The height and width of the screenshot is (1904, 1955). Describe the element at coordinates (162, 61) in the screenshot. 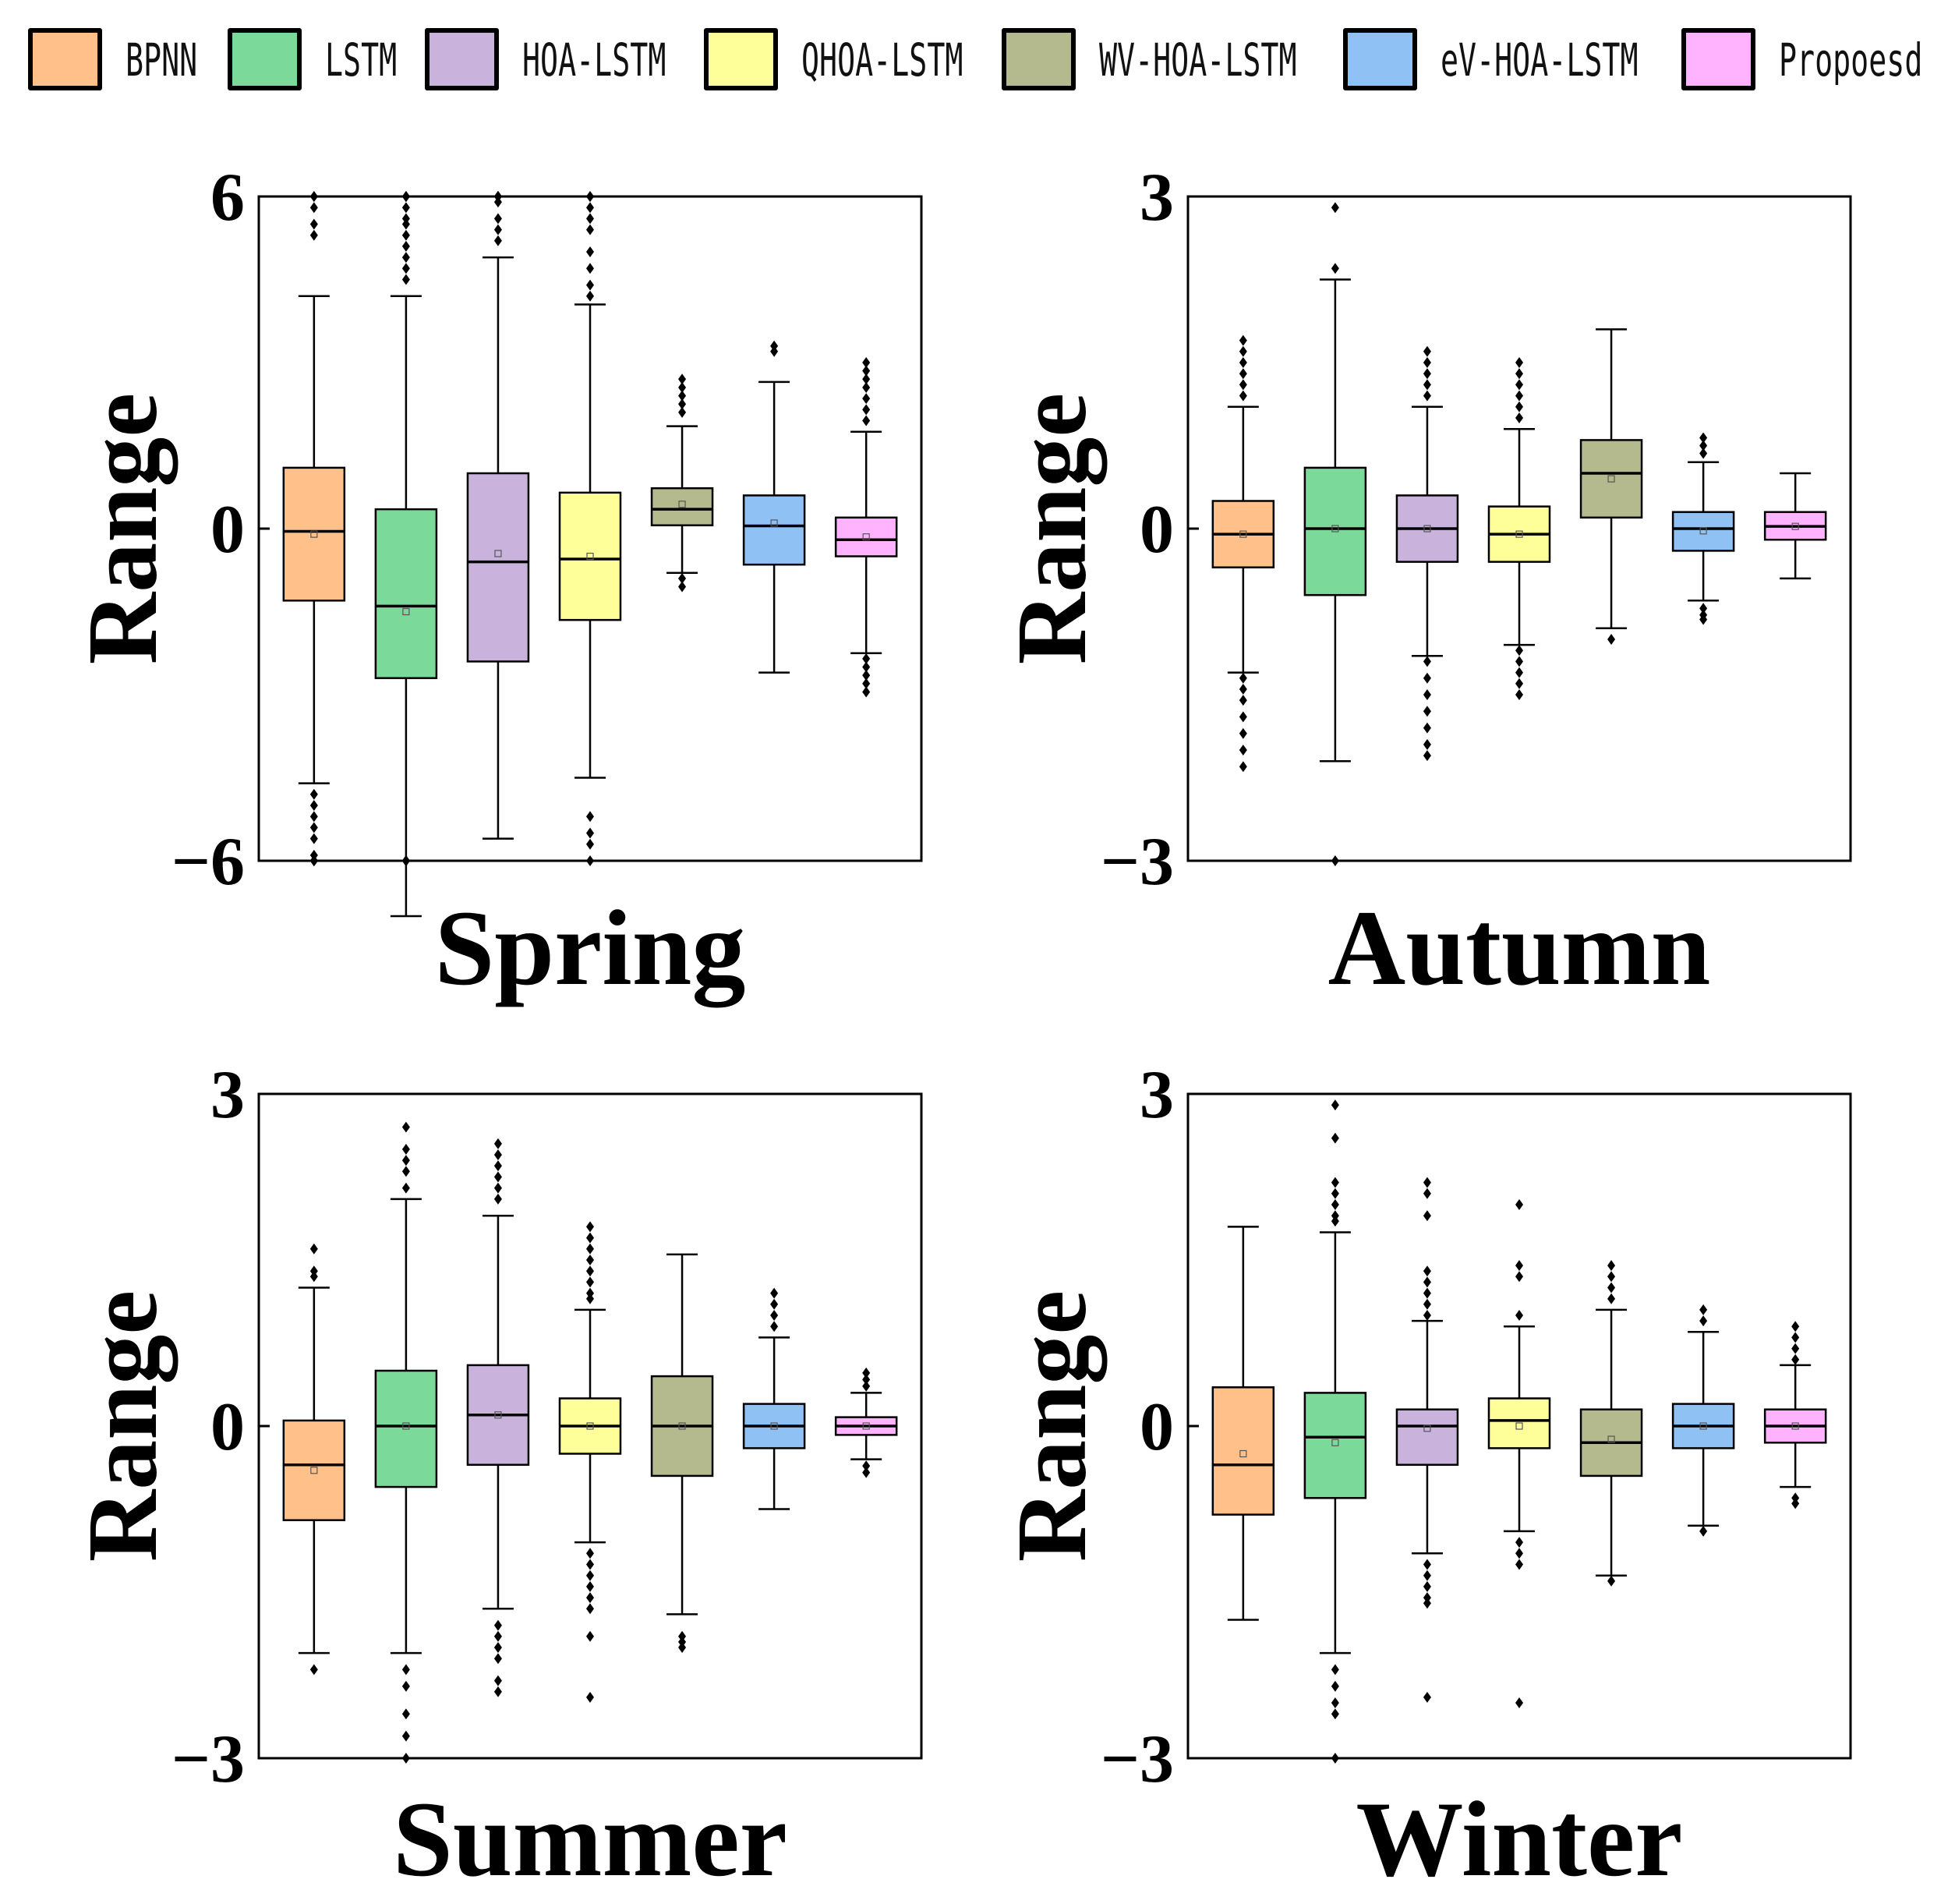

I see `legend-label: BPNN` at that location.